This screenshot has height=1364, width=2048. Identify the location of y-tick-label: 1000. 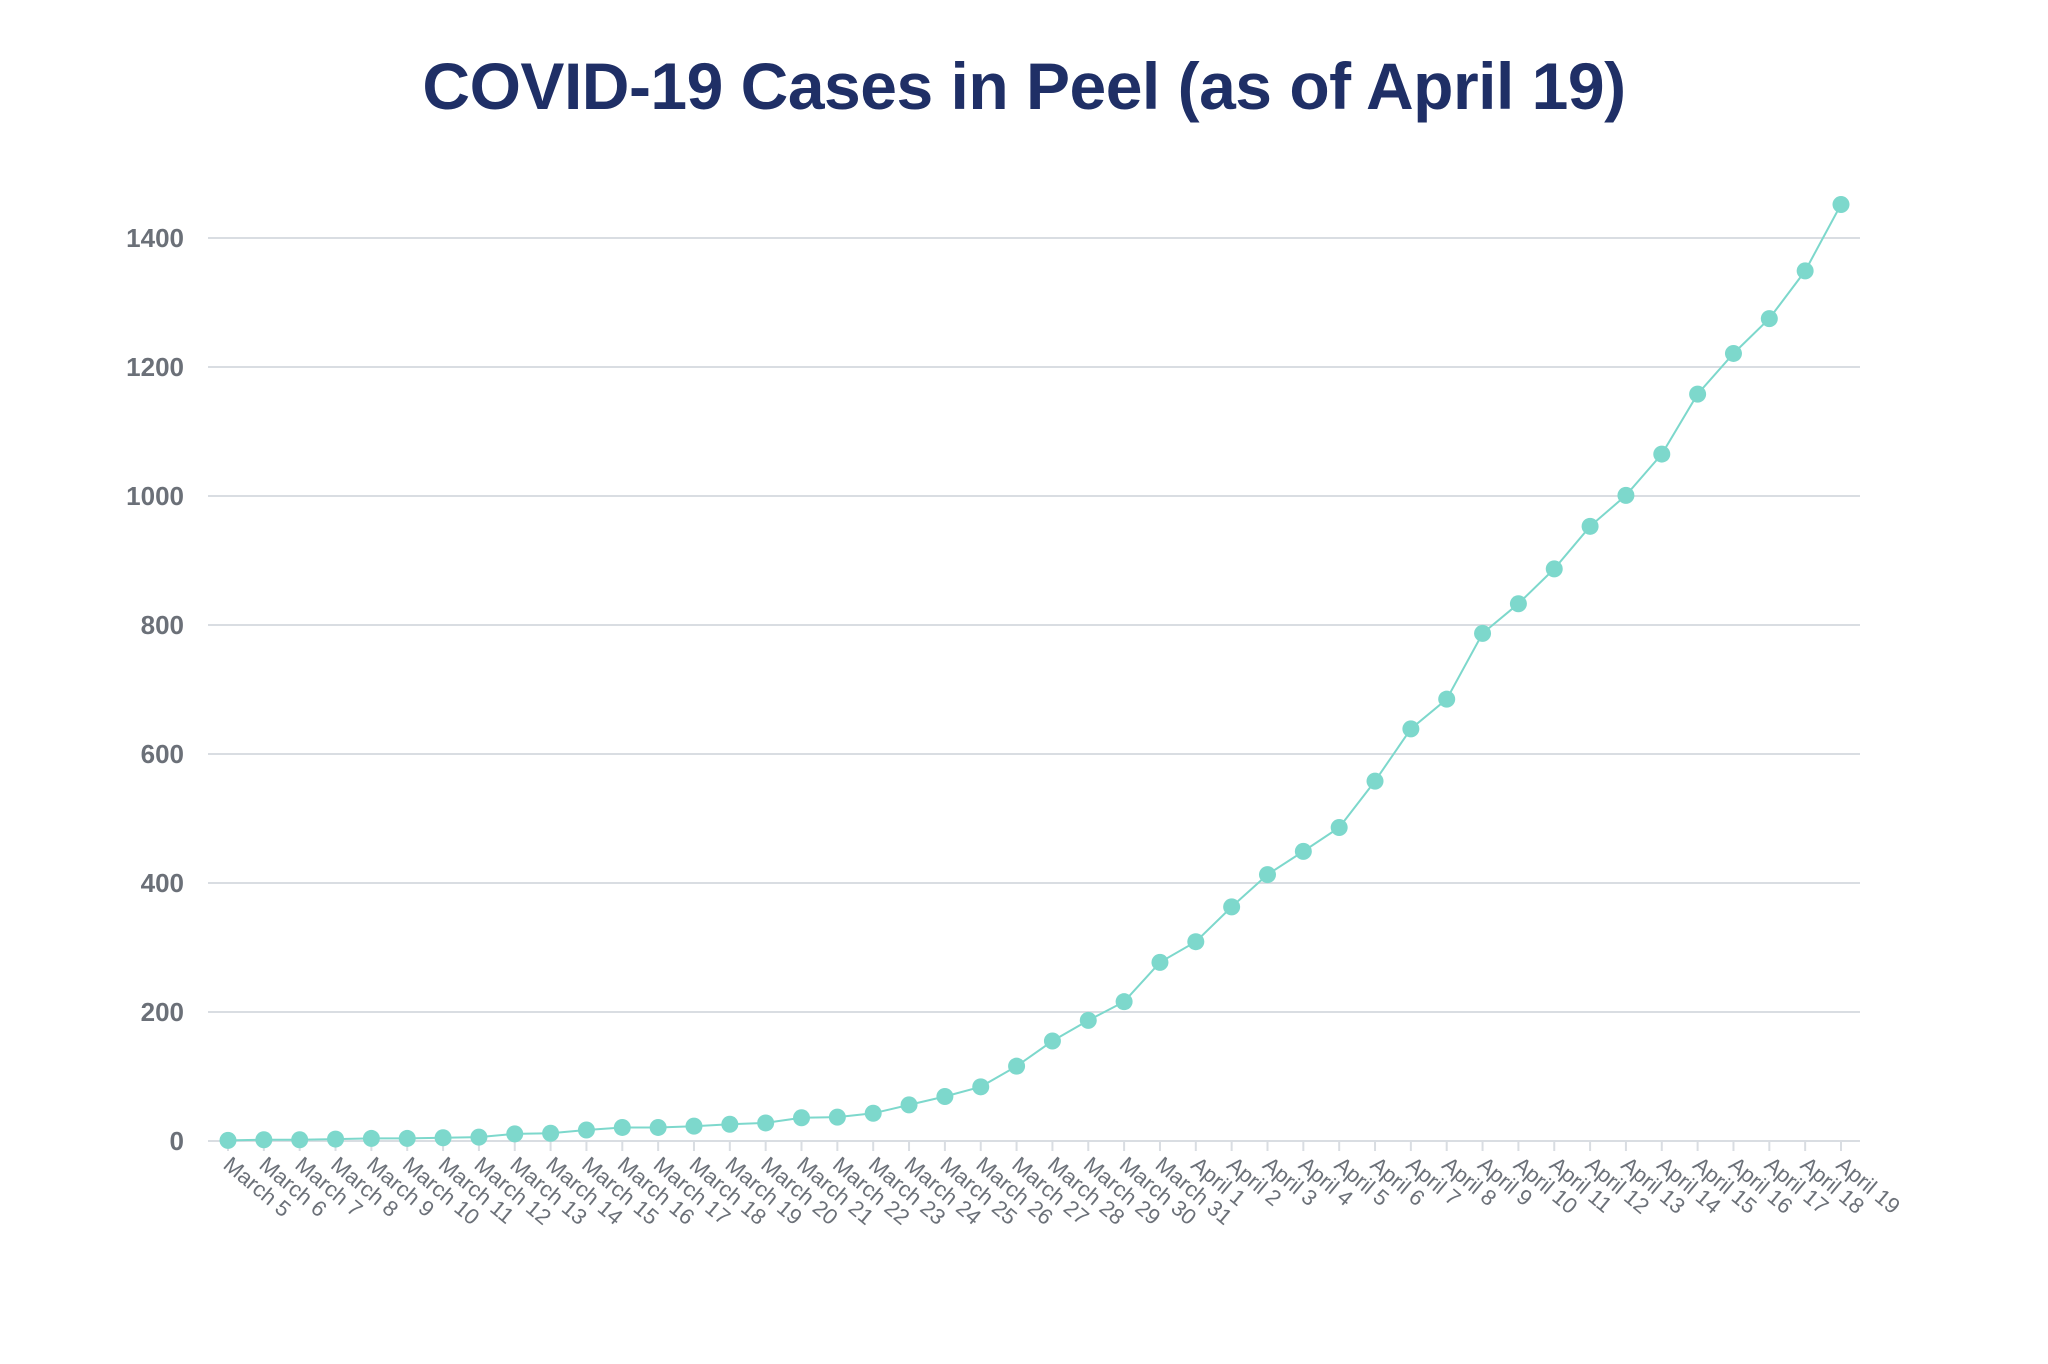
(155, 496).